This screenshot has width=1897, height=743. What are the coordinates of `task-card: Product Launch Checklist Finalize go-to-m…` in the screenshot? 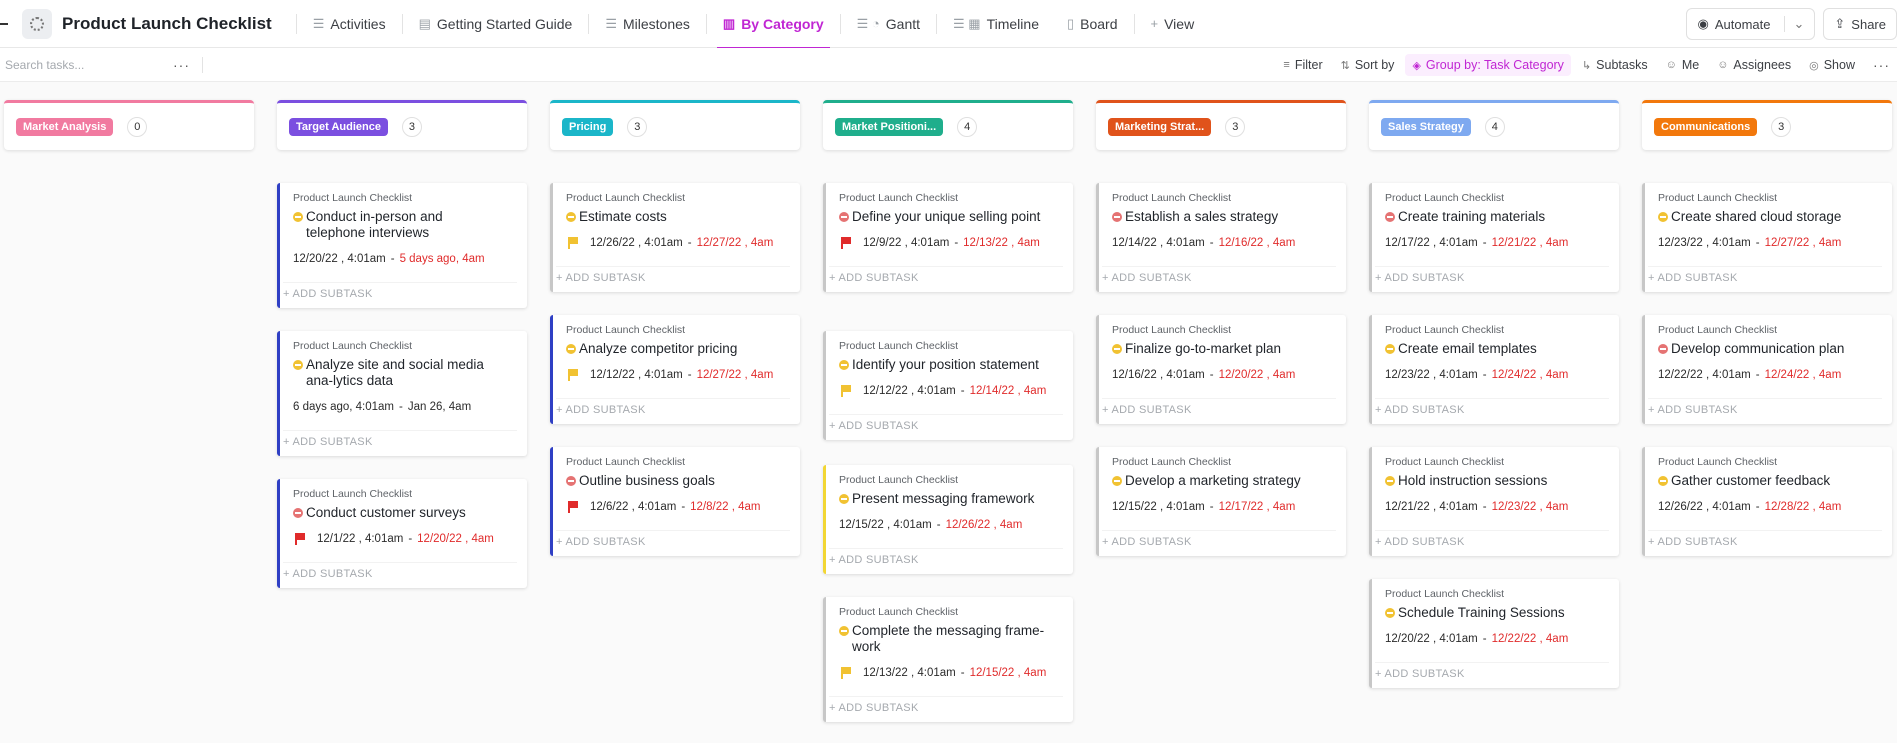 It's located at (1221, 369).